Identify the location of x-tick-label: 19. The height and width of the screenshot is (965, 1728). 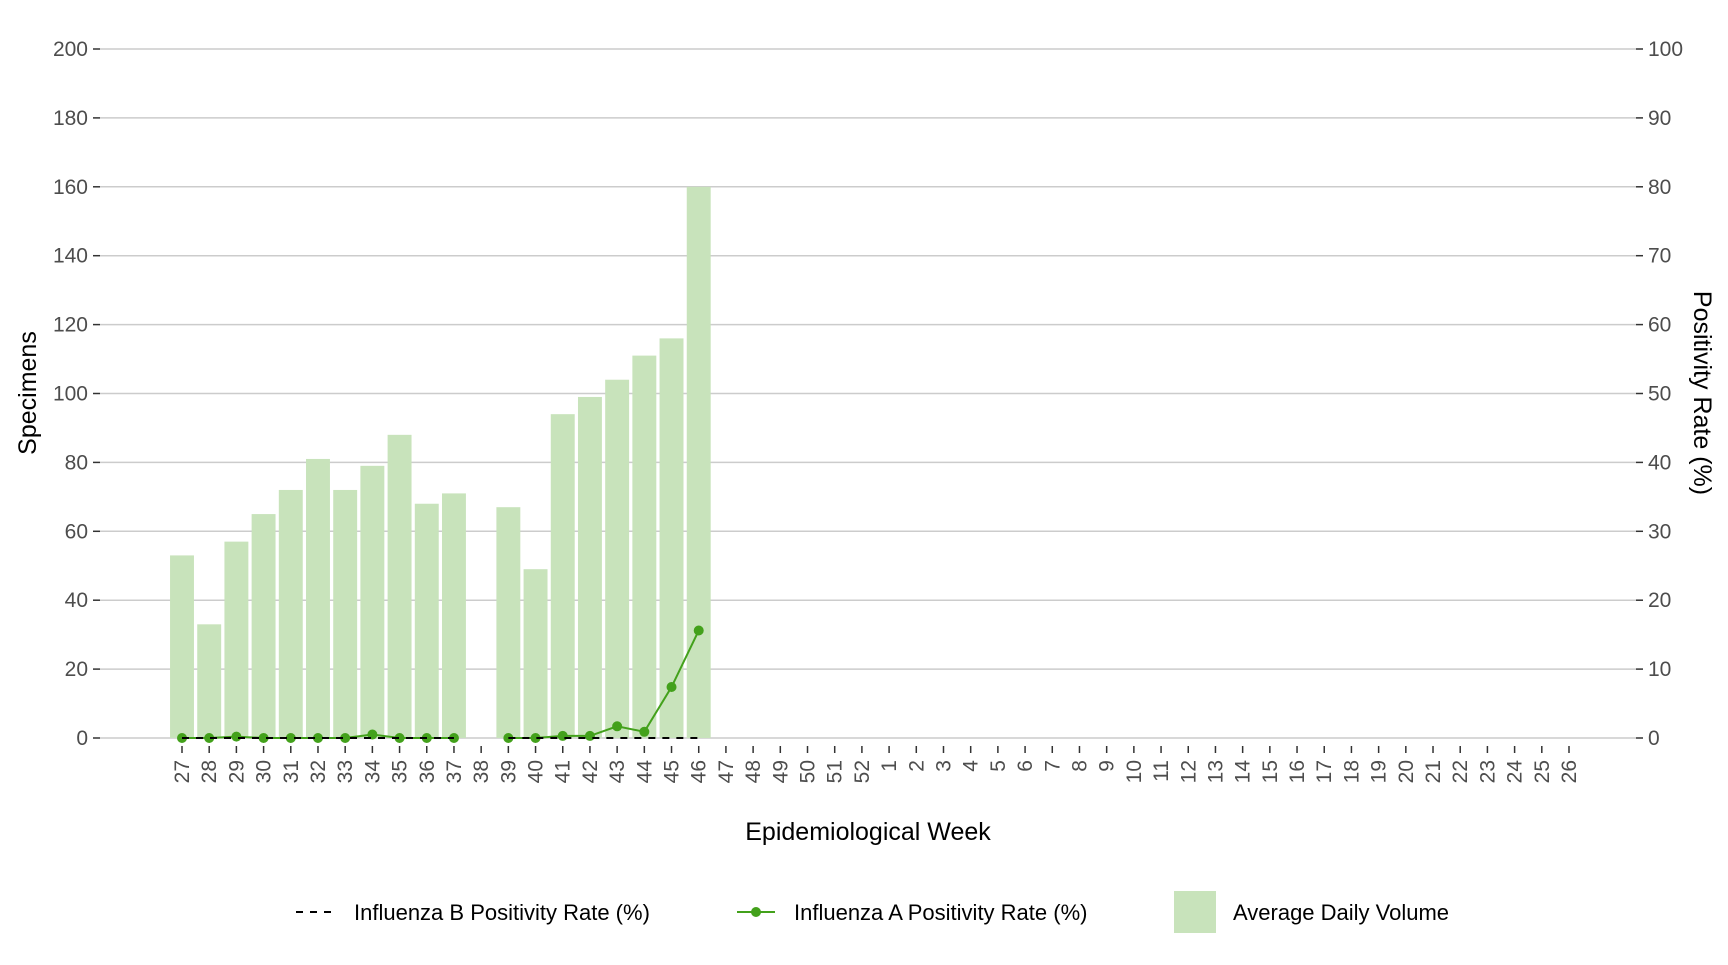
(1379, 771).